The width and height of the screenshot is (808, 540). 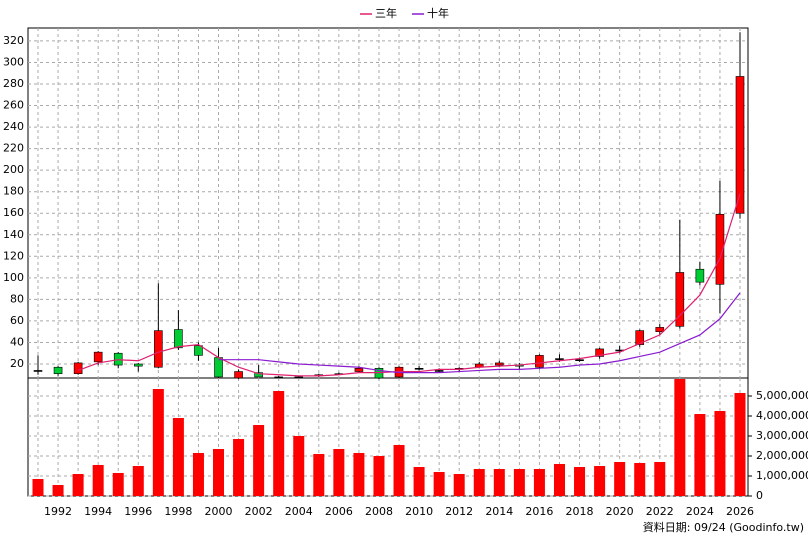 I want to click on x-tick-label: 2024, so click(x=700, y=511).